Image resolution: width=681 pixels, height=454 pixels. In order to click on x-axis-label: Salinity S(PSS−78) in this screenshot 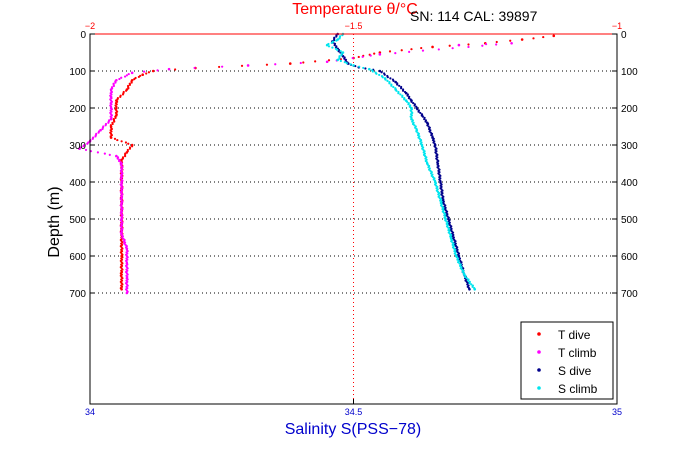, I will do `click(353, 429)`.